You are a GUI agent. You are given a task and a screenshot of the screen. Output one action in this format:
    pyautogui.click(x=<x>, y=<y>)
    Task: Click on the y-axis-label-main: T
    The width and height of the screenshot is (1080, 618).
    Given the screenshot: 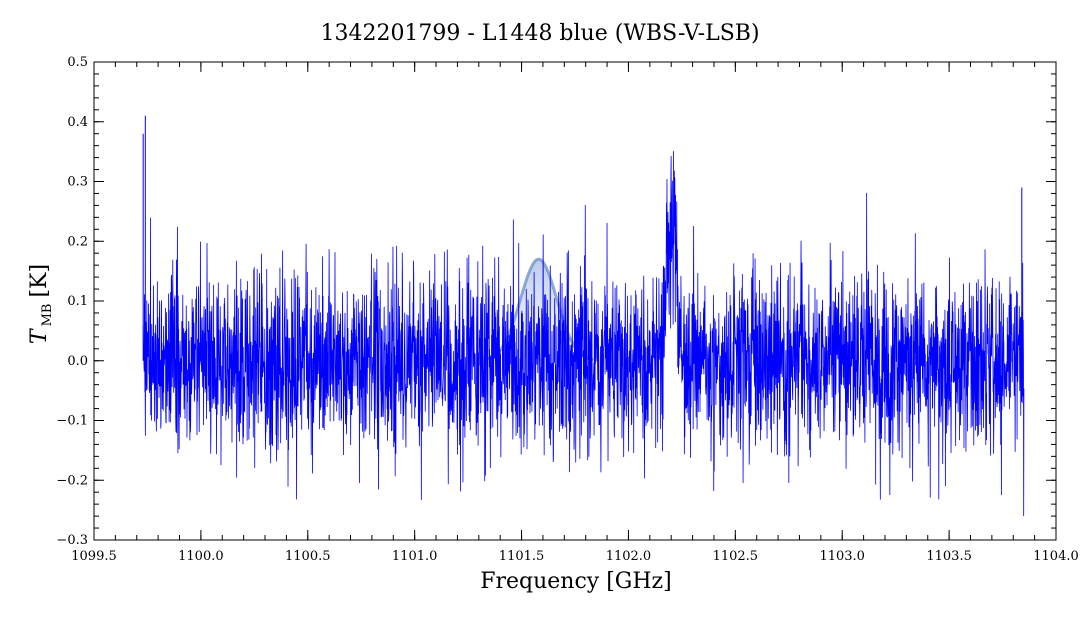 What is the action you would take?
    pyautogui.click(x=39, y=335)
    